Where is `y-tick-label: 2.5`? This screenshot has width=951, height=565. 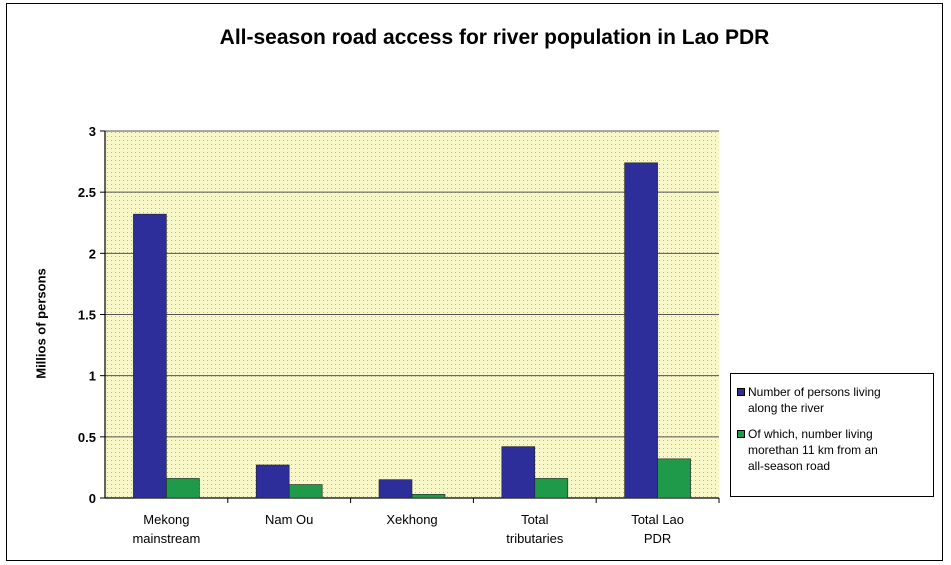 y-tick-label: 2.5 is located at coordinates (87, 192).